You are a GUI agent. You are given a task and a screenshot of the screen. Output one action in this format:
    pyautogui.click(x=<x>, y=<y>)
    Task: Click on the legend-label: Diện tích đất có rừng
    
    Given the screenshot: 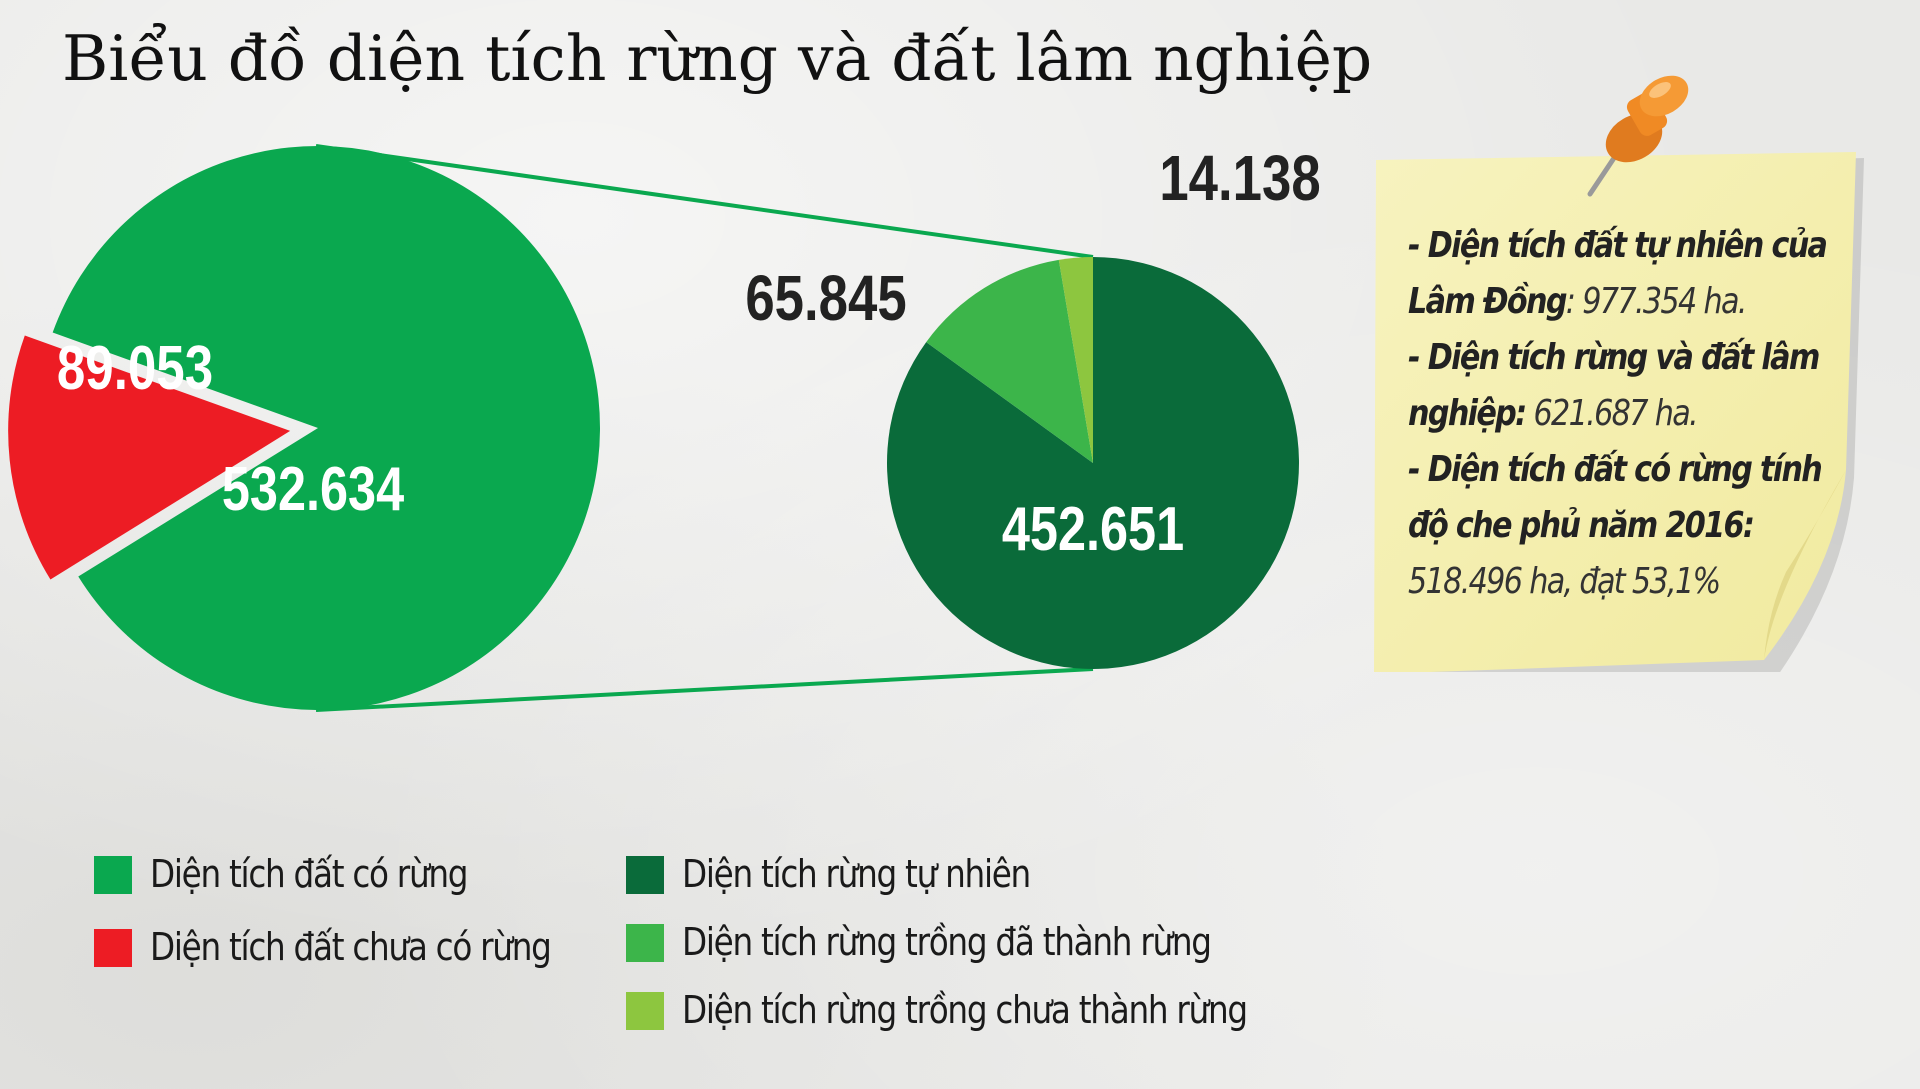 What is the action you would take?
    pyautogui.click(x=309, y=874)
    